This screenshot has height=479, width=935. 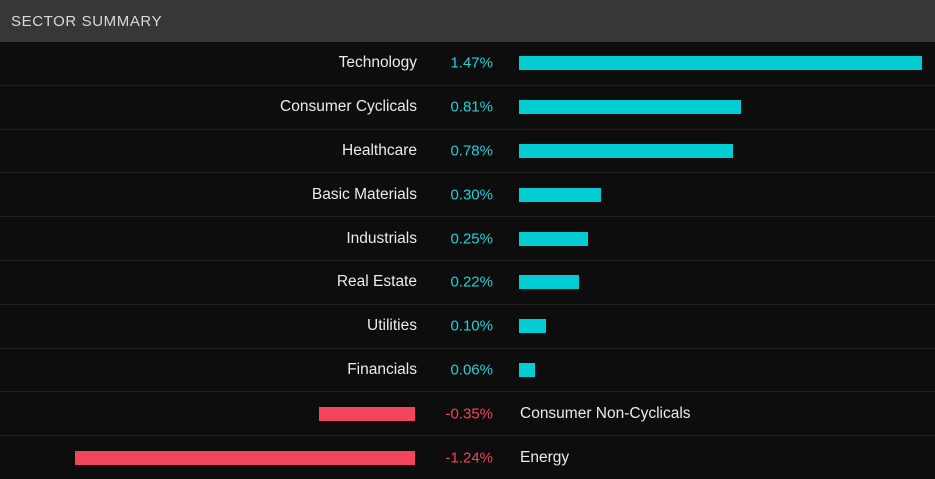 I want to click on sector-label: Technology, so click(x=377, y=63).